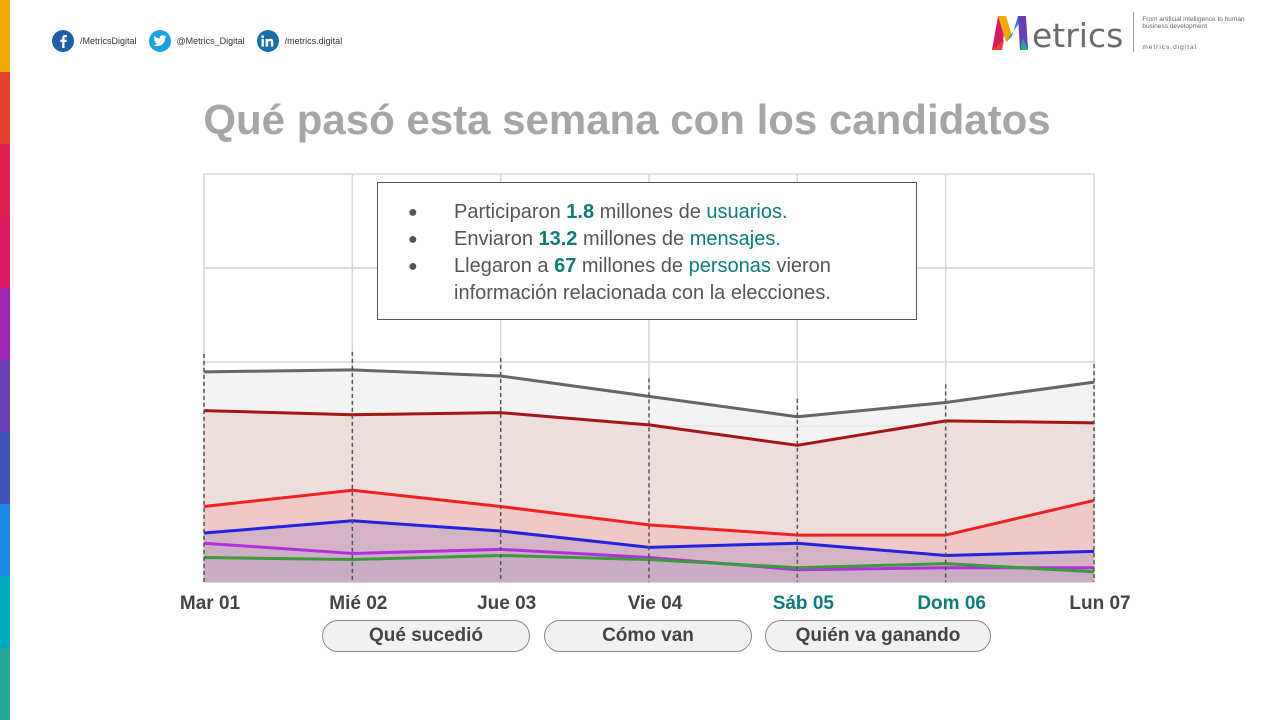 This screenshot has height=720, width=1280. Describe the element at coordinates (507, 603) in the screenshot. I see `x-tick-label: Jue 03` at that location.